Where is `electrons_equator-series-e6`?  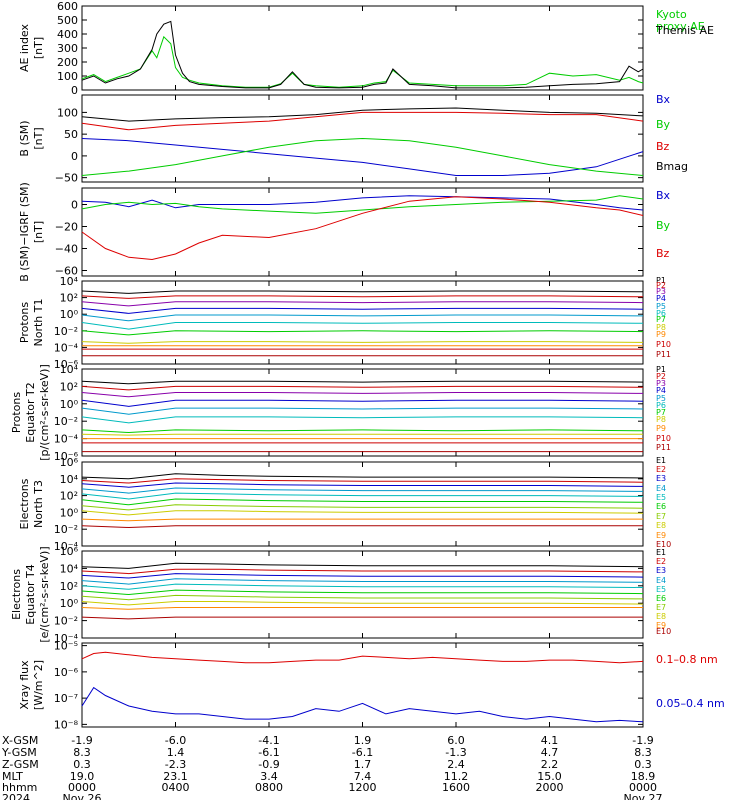
electrons_equator-series-e6 is located at coordinates (362, 592).